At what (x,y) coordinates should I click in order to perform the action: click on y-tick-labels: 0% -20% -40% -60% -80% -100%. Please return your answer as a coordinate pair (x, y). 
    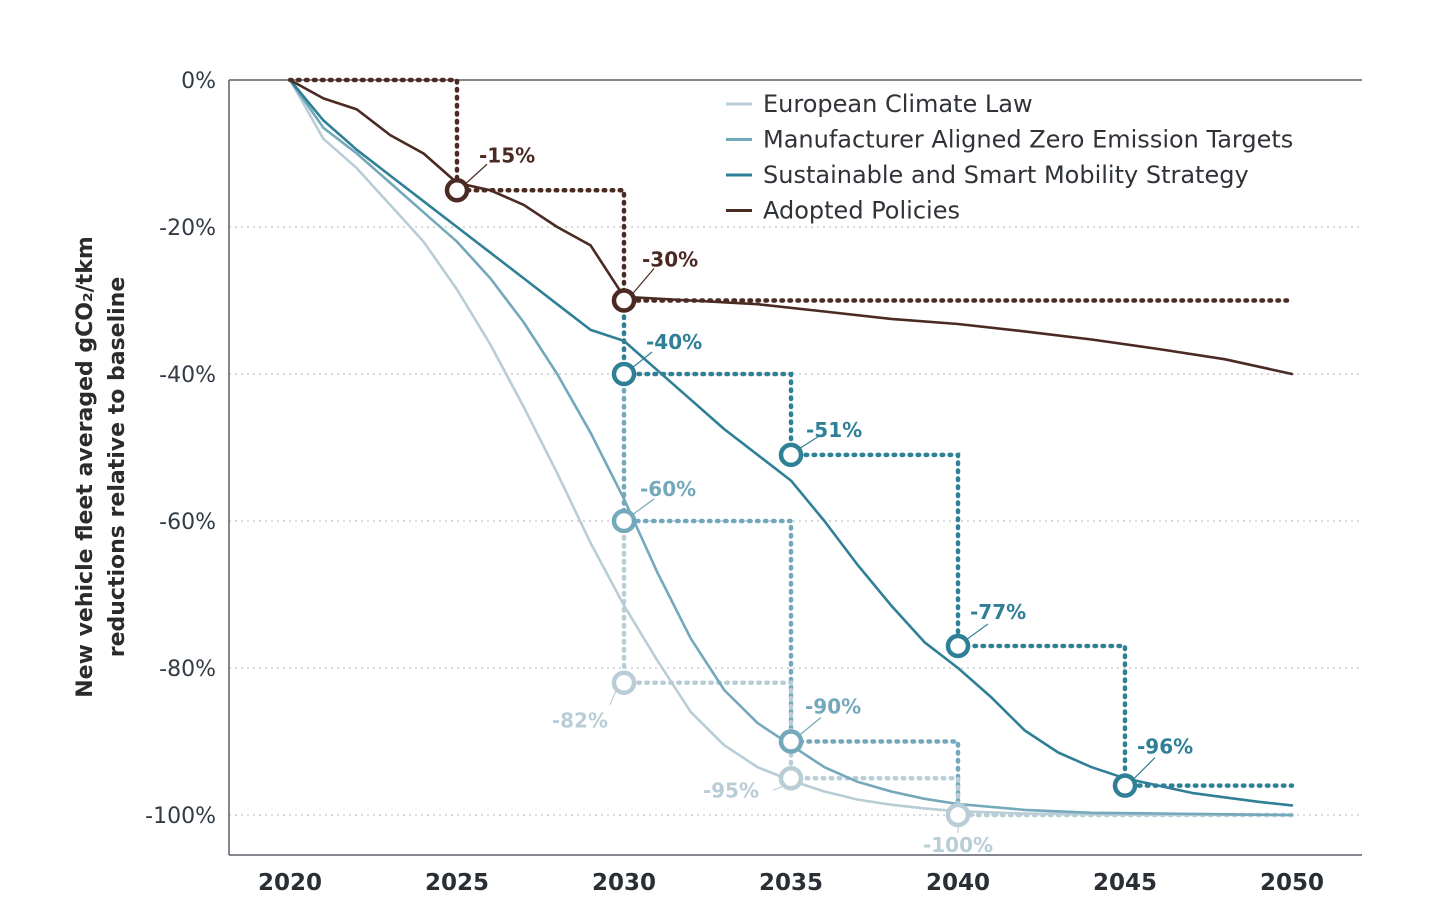
    Looking at the image, I should click on (180, 449).